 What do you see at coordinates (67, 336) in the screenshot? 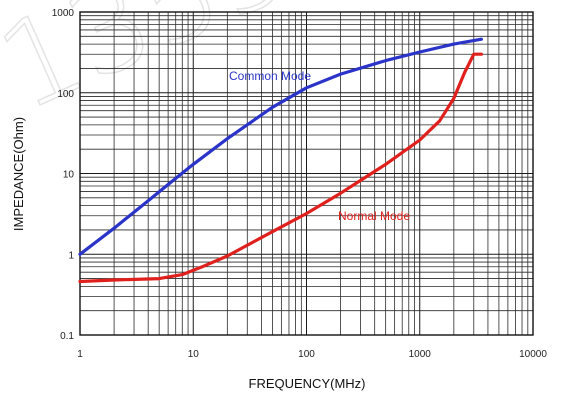
I see `y-tick-label: 0.1` at bounding box center [67, 336].